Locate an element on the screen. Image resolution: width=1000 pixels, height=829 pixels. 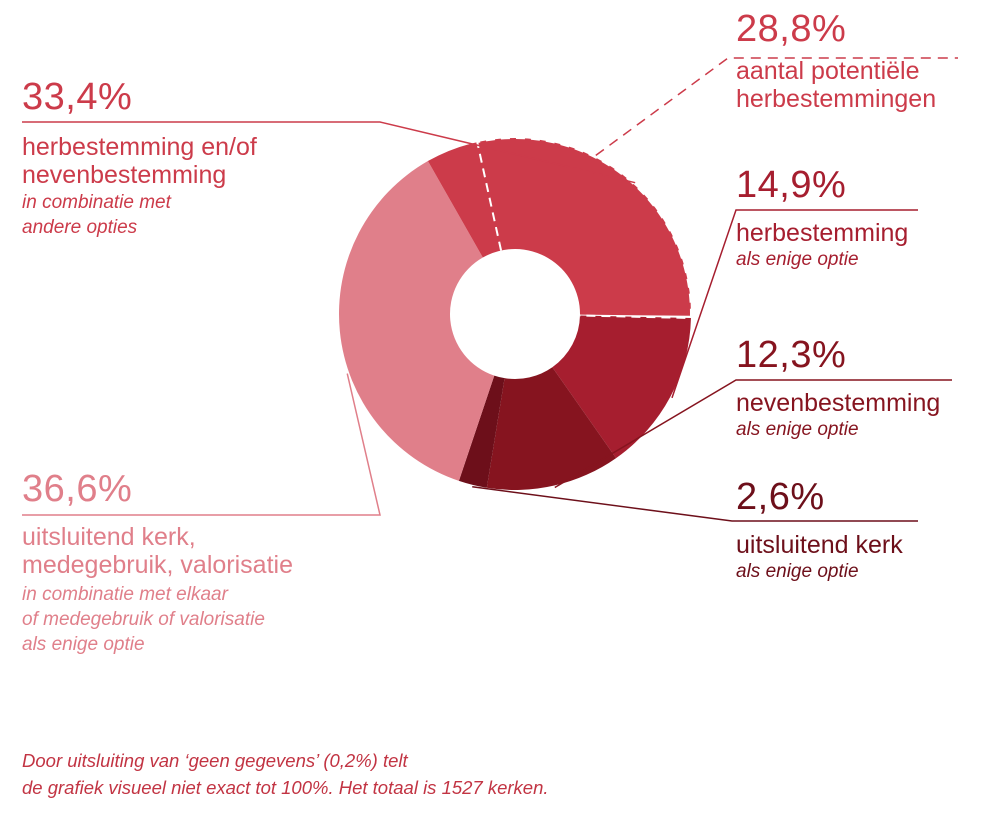
label-herbestemming-pct: 14,9% is located at coordinates (791, 185).